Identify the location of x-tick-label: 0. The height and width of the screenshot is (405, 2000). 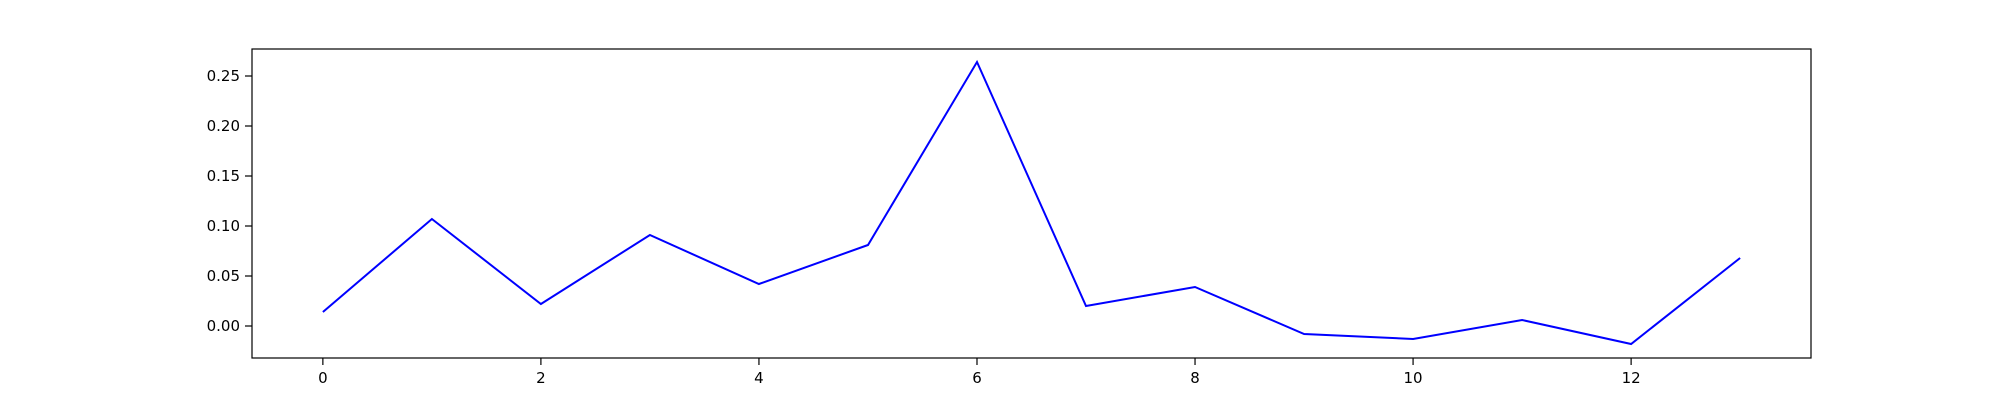
(323, 378).